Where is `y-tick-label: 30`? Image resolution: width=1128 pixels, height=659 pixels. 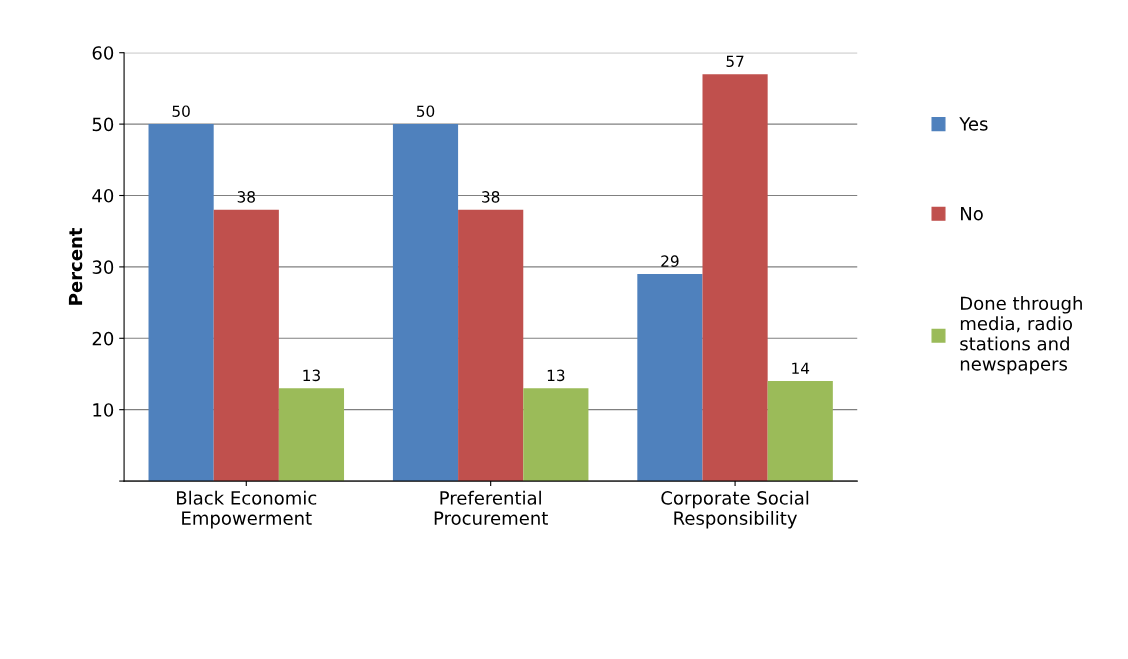
y-tick-label: 30 is located at coordinates (103, 267).